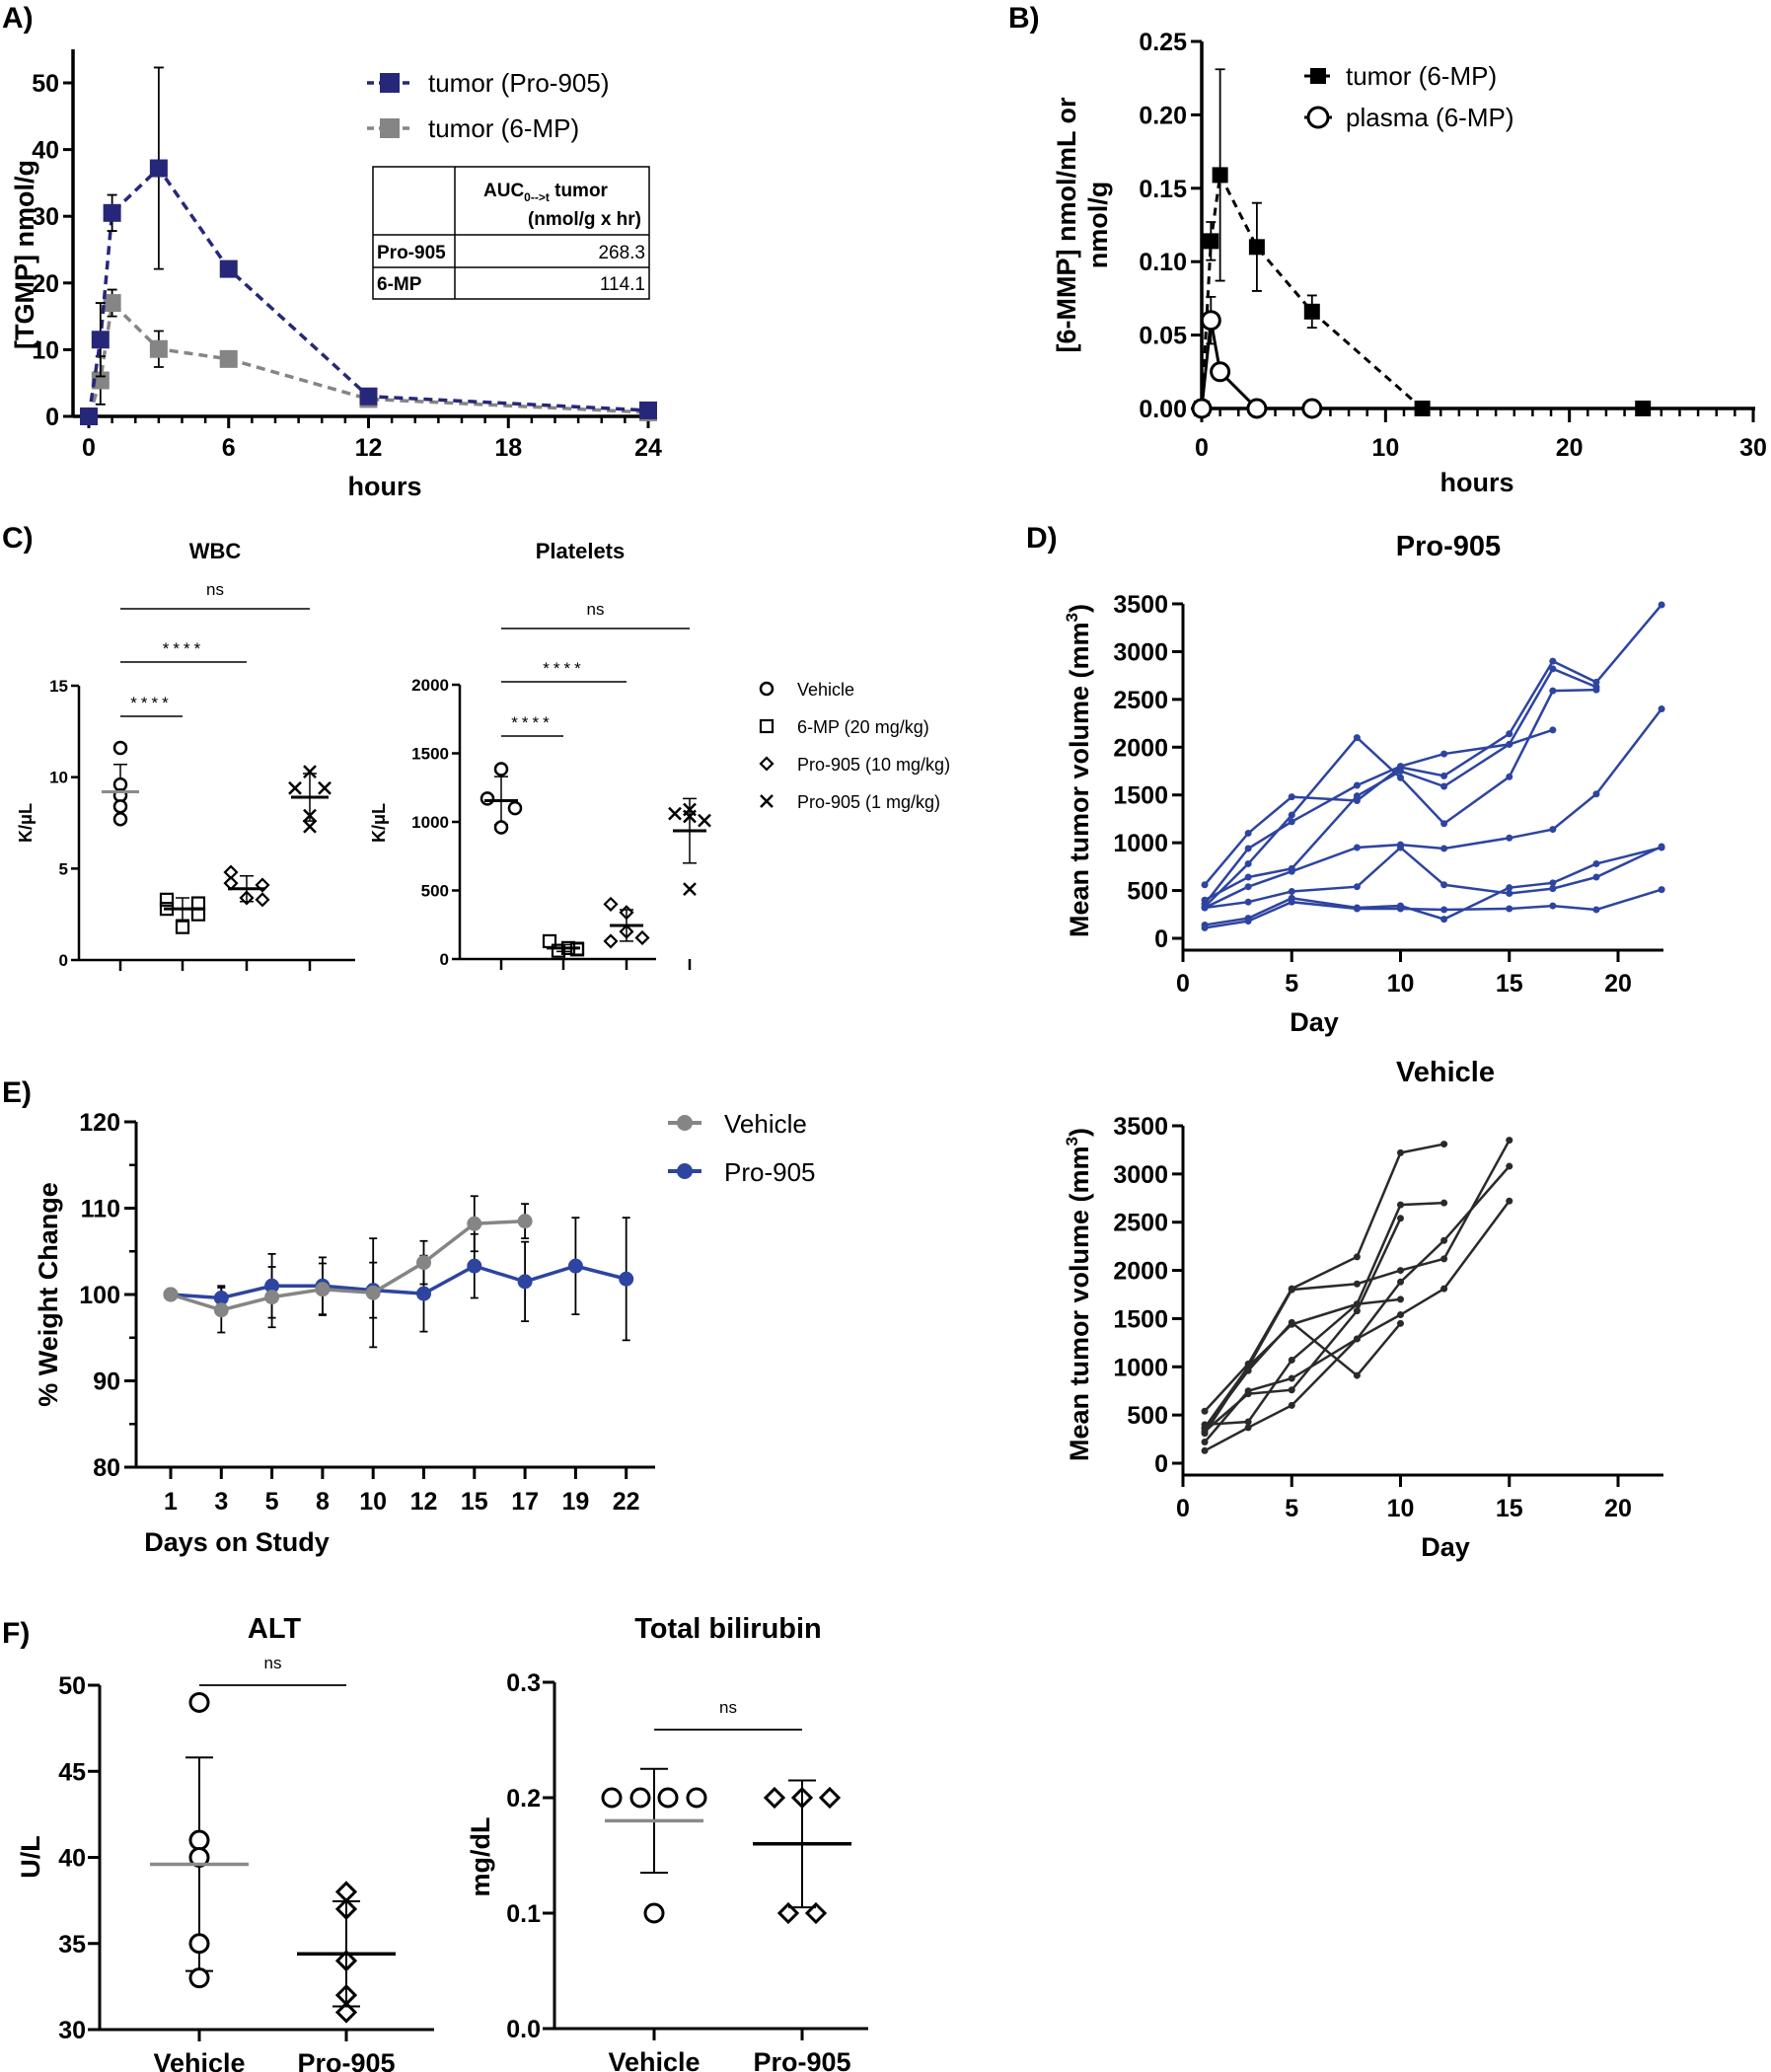 Image resolution: width=1771 pixels, height=2072 pixels. What do you see at coordinates (1140, 652) in the screenshot?
I see `y-tick-label: 3000` at bounding box center [1140, 652].